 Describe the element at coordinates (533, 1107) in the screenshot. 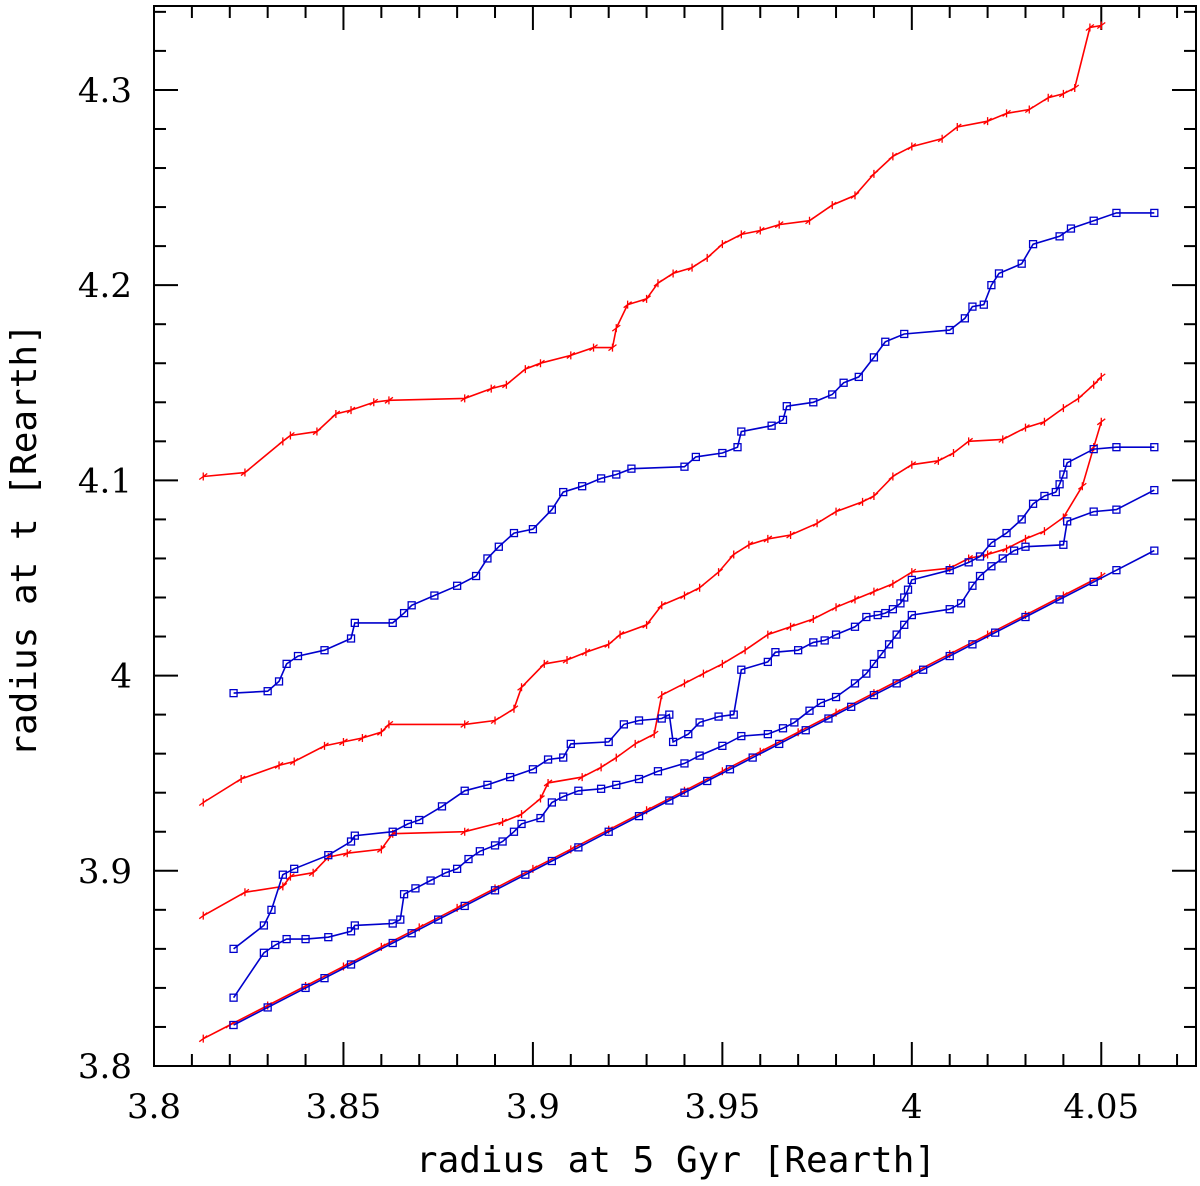

I see `x-tick-label: 3.9` at that location.